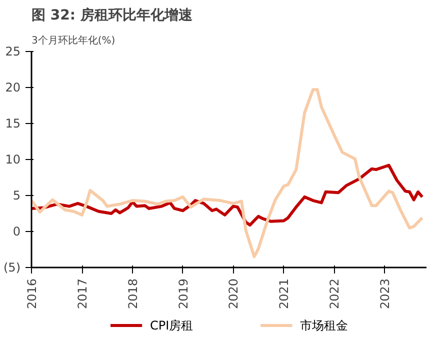 The image size is (440, 348). Describe the element at coordinates (183, 294) in the screenshot. I see `x-tick-label: 2019` at that location.